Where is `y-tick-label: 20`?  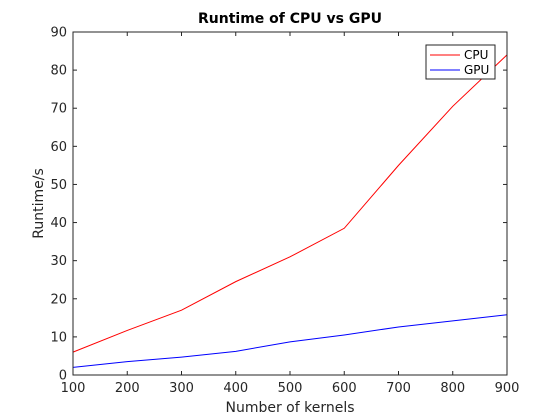 y-tick-label: 20 is located at coordinates (58, 299).